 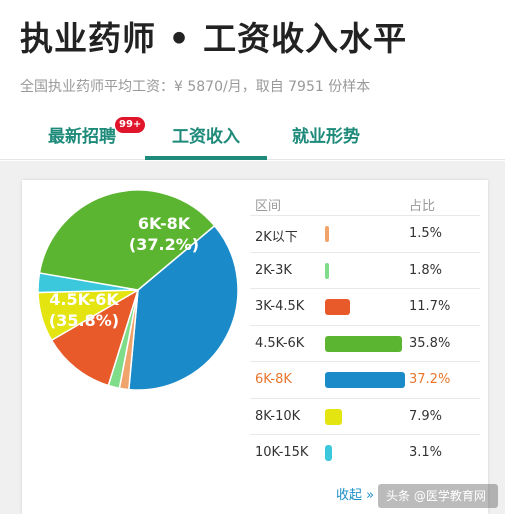 What do you see at coordinates (252, 134) in the screenshot?
I see `tab-bar: 最新招聘 工资收入 就业形势` at bounding box center [252, 134].